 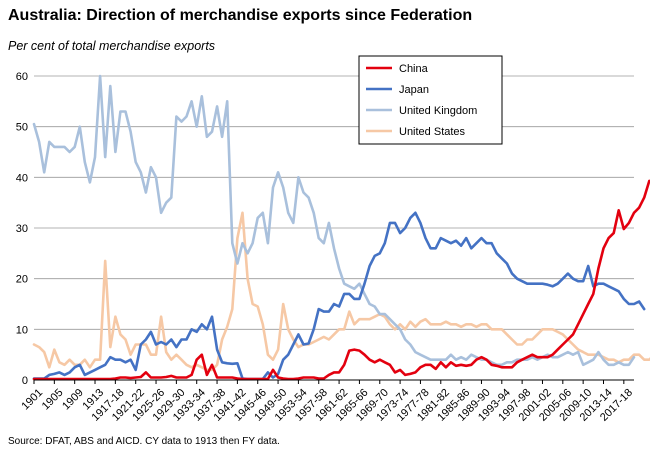 I want to click on y-tick-label: 60, so click(x=22, y=77).